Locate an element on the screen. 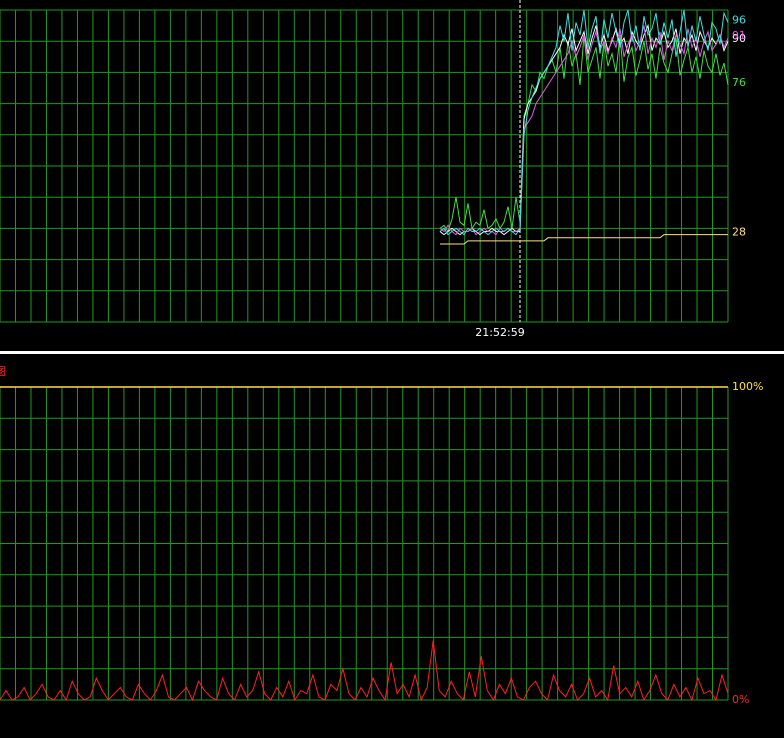 This screenshot has width=784, height=738. divider is located at coordinates (392, 352).